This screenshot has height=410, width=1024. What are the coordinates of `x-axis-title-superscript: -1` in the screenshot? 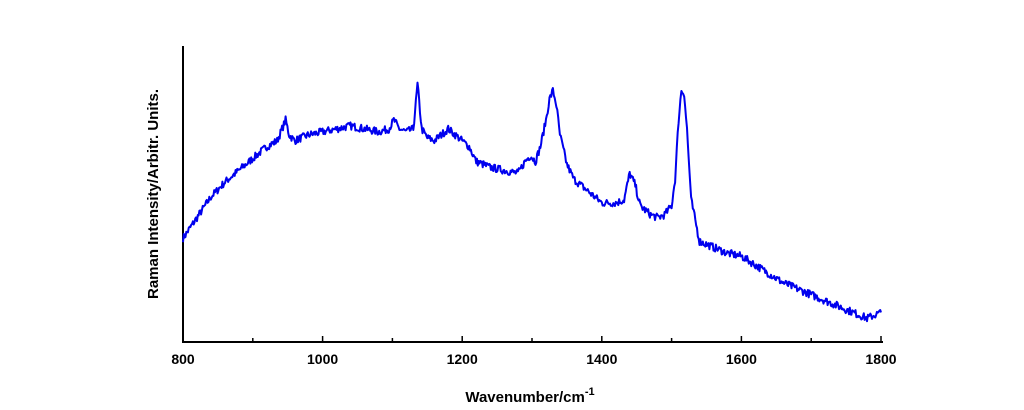 It's located at (590, 392).